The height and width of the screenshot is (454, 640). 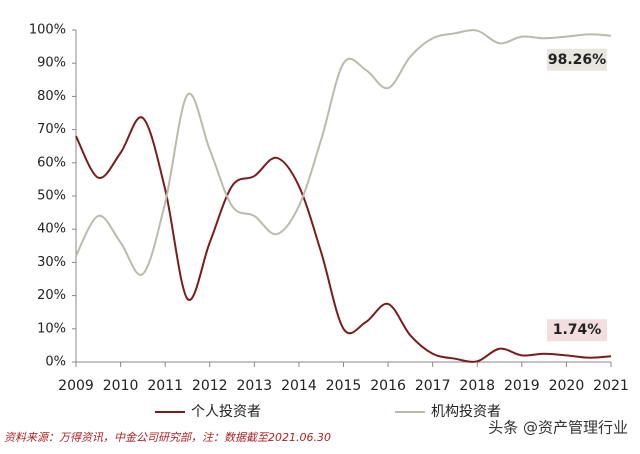 I want to click on x-tick-label: 2014, so click(x=299, y=386).